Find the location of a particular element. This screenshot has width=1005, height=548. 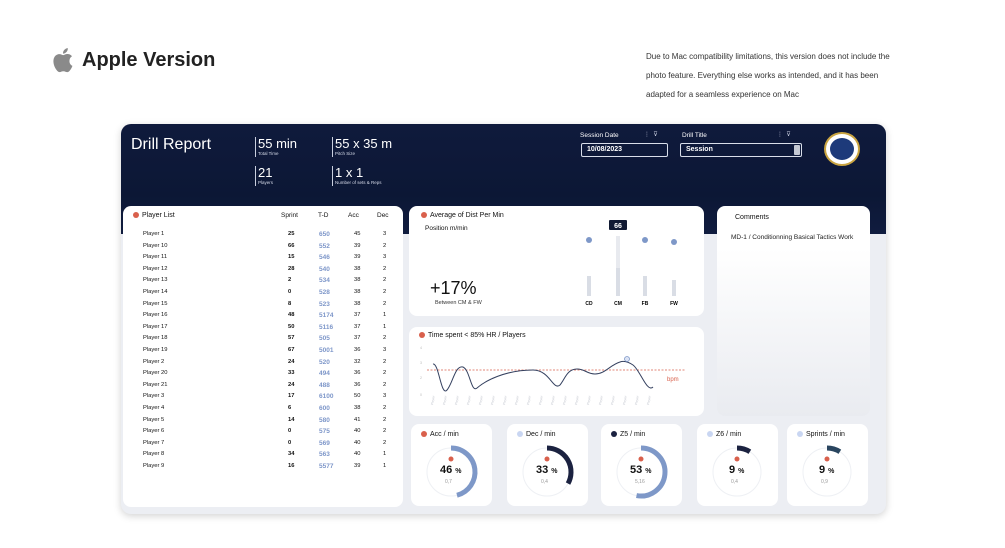

dec-value: 1 is located at coordinates (385, 315).